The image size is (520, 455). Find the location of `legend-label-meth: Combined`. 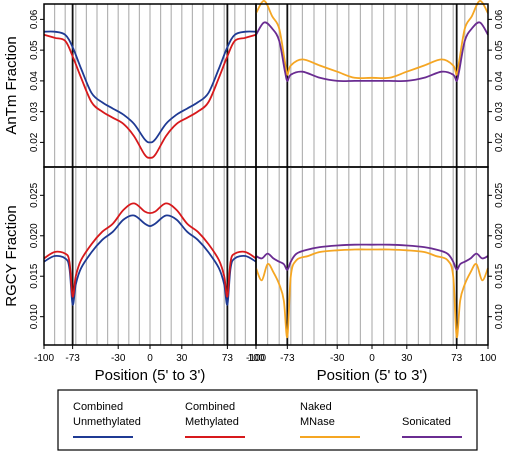

legend-label-meth: Combined is located at coordinates (210, 407).